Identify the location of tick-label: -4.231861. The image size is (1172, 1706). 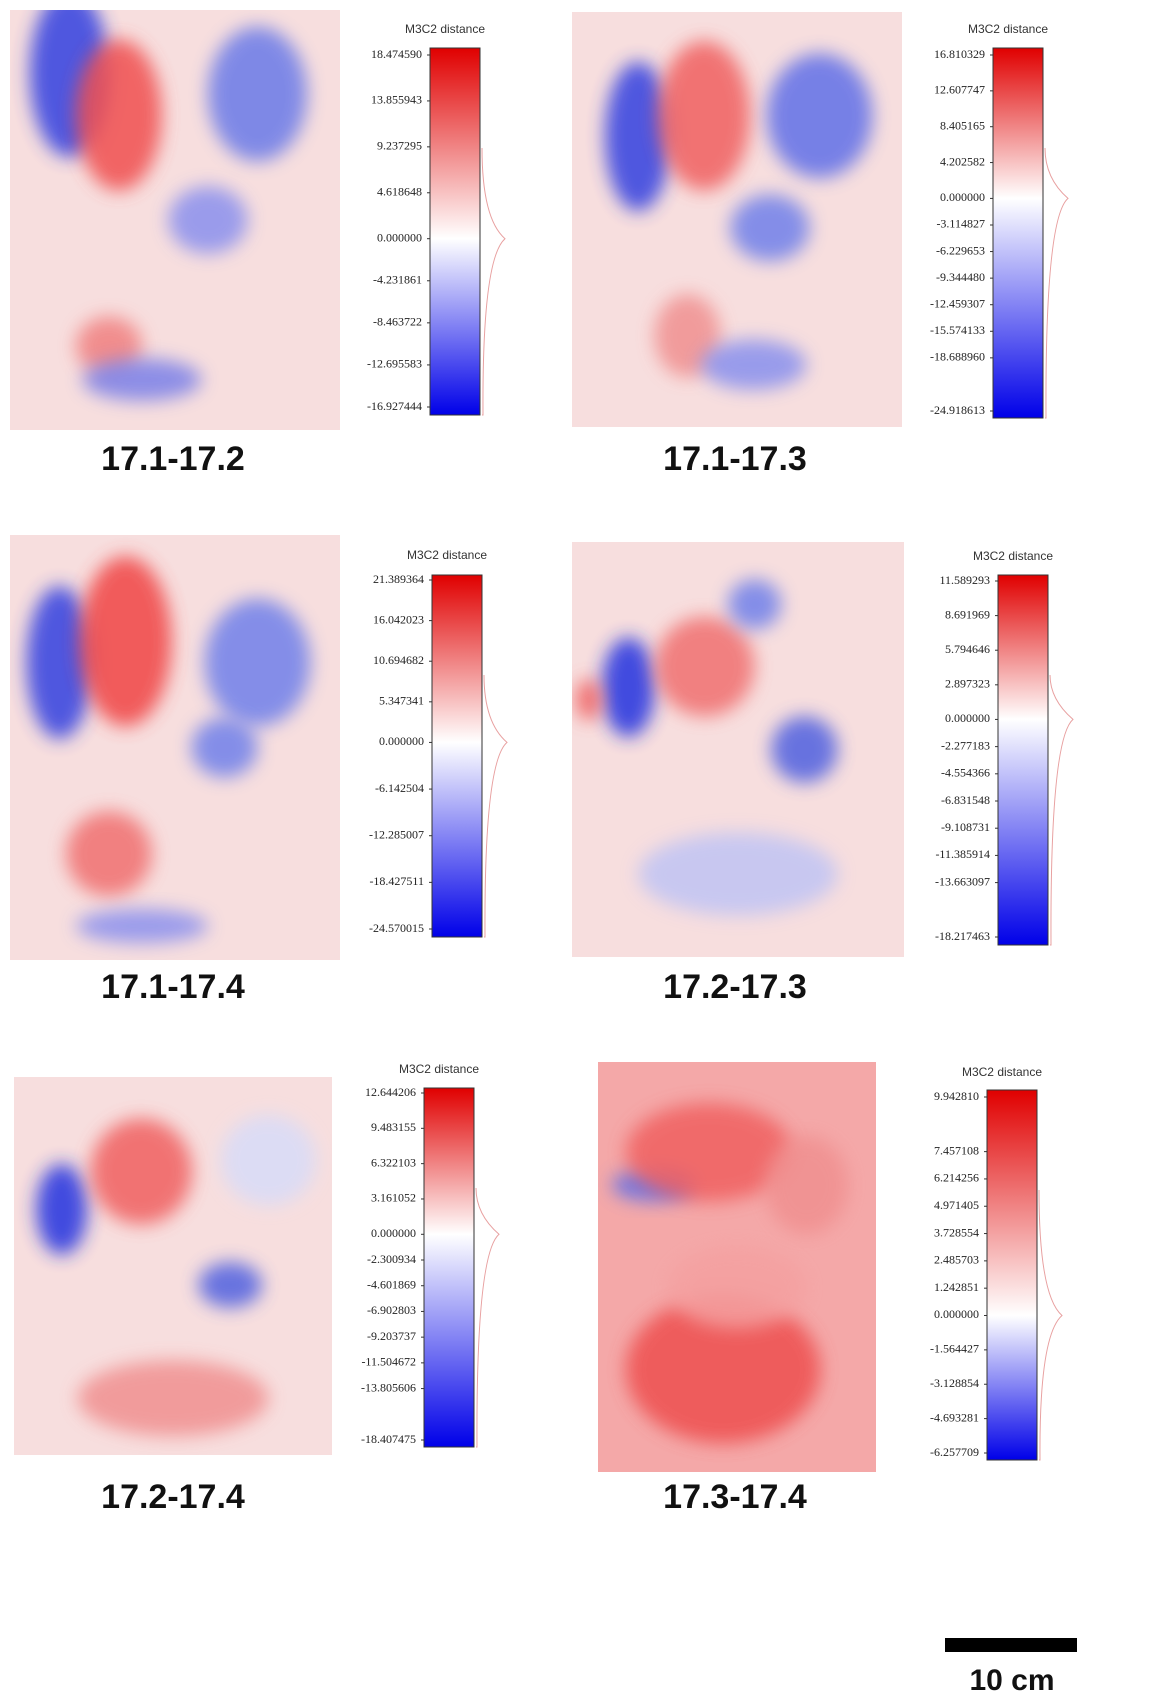
(397, 280).